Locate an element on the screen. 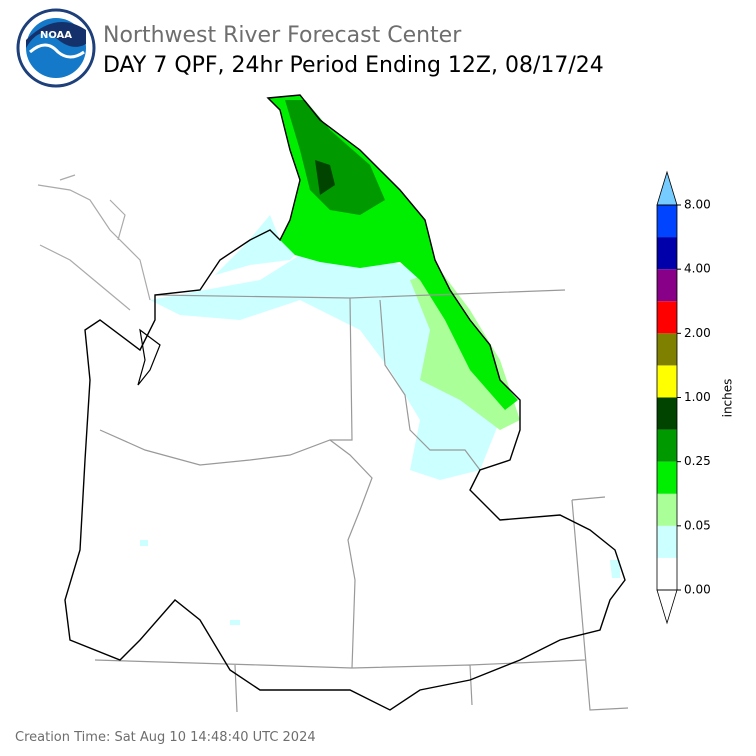  colorbar-tick-label: 0.00 is located at coordinates (697, 590).